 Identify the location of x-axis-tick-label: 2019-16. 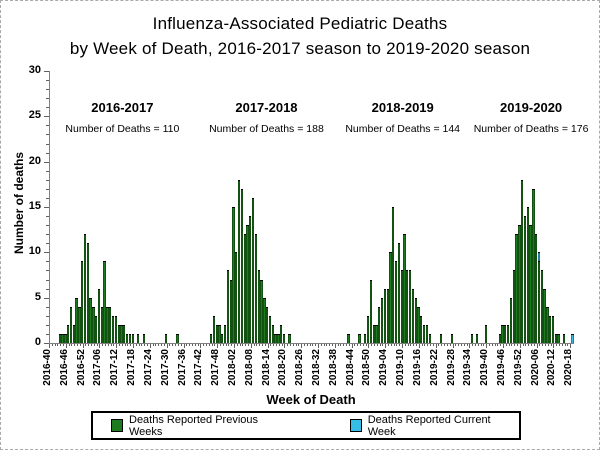
(417, 367).